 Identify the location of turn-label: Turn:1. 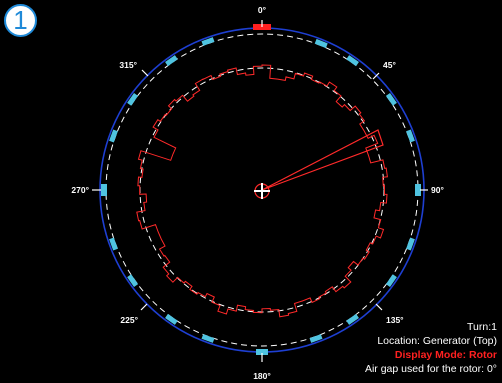
(482, 327).